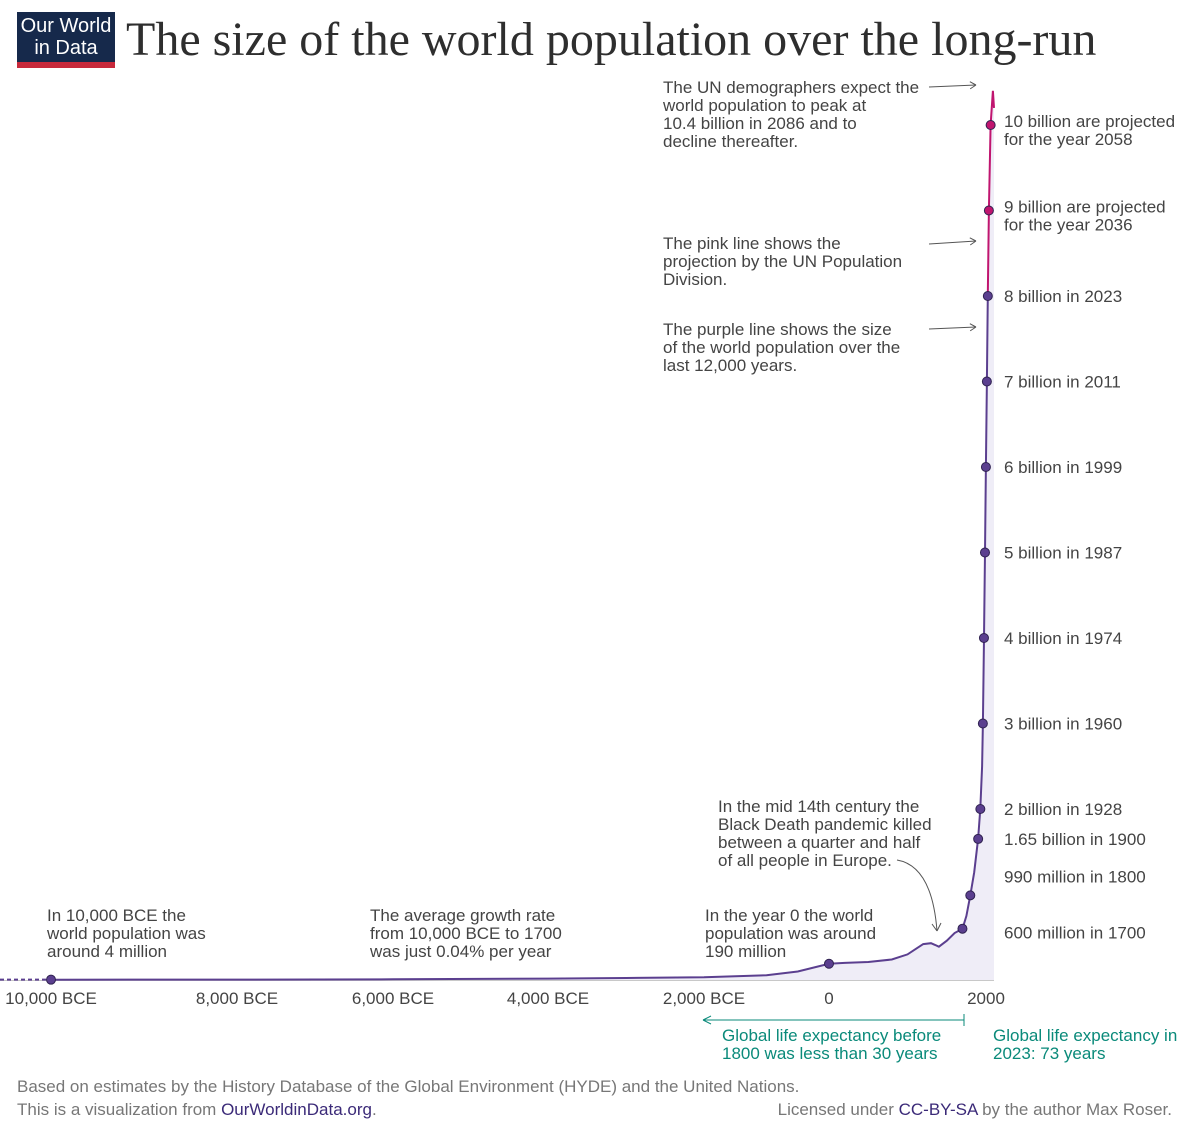  What do you see at coordinates (1063, 553) in the screenshot?
I see `milestone-label: 5 billion in 1987` at bounding box center [1063, 553].